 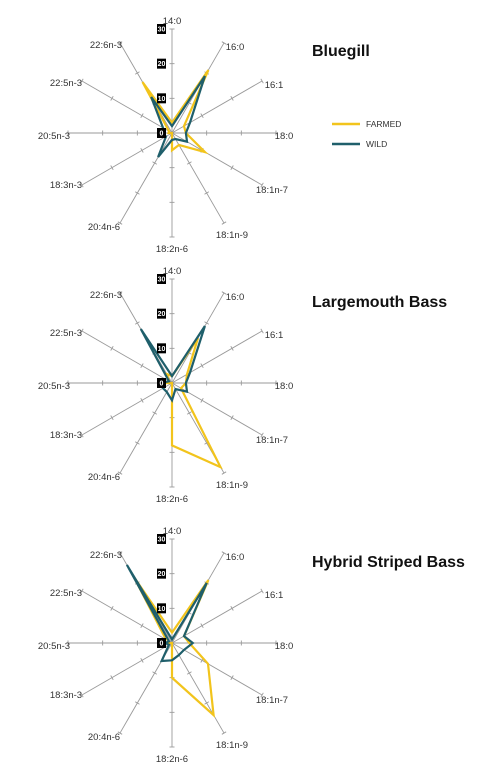 What do you see at coordinates (172, 531) in the screenshot?
I see `axis-label: 14:0` at bounding box center [172, 531].